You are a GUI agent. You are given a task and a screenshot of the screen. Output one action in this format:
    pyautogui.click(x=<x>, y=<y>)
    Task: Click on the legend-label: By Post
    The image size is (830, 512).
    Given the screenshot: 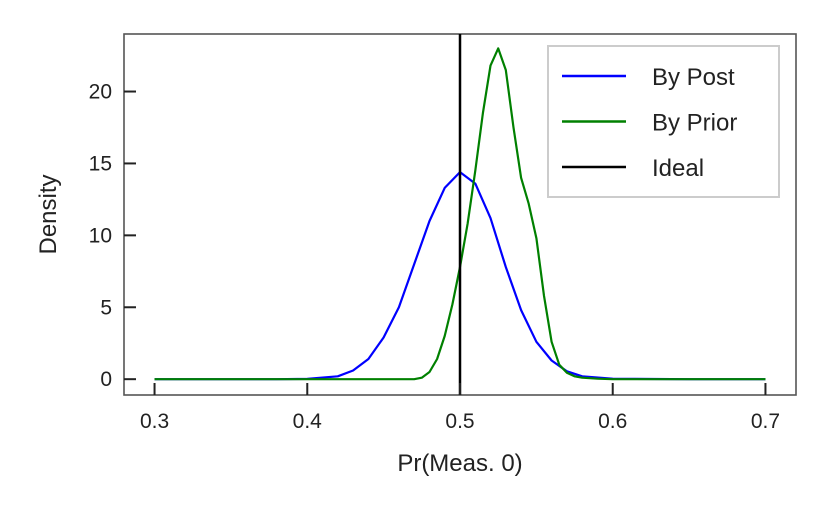 What is the action you would take?
    pyautogui.click(x=693, y=77)
    